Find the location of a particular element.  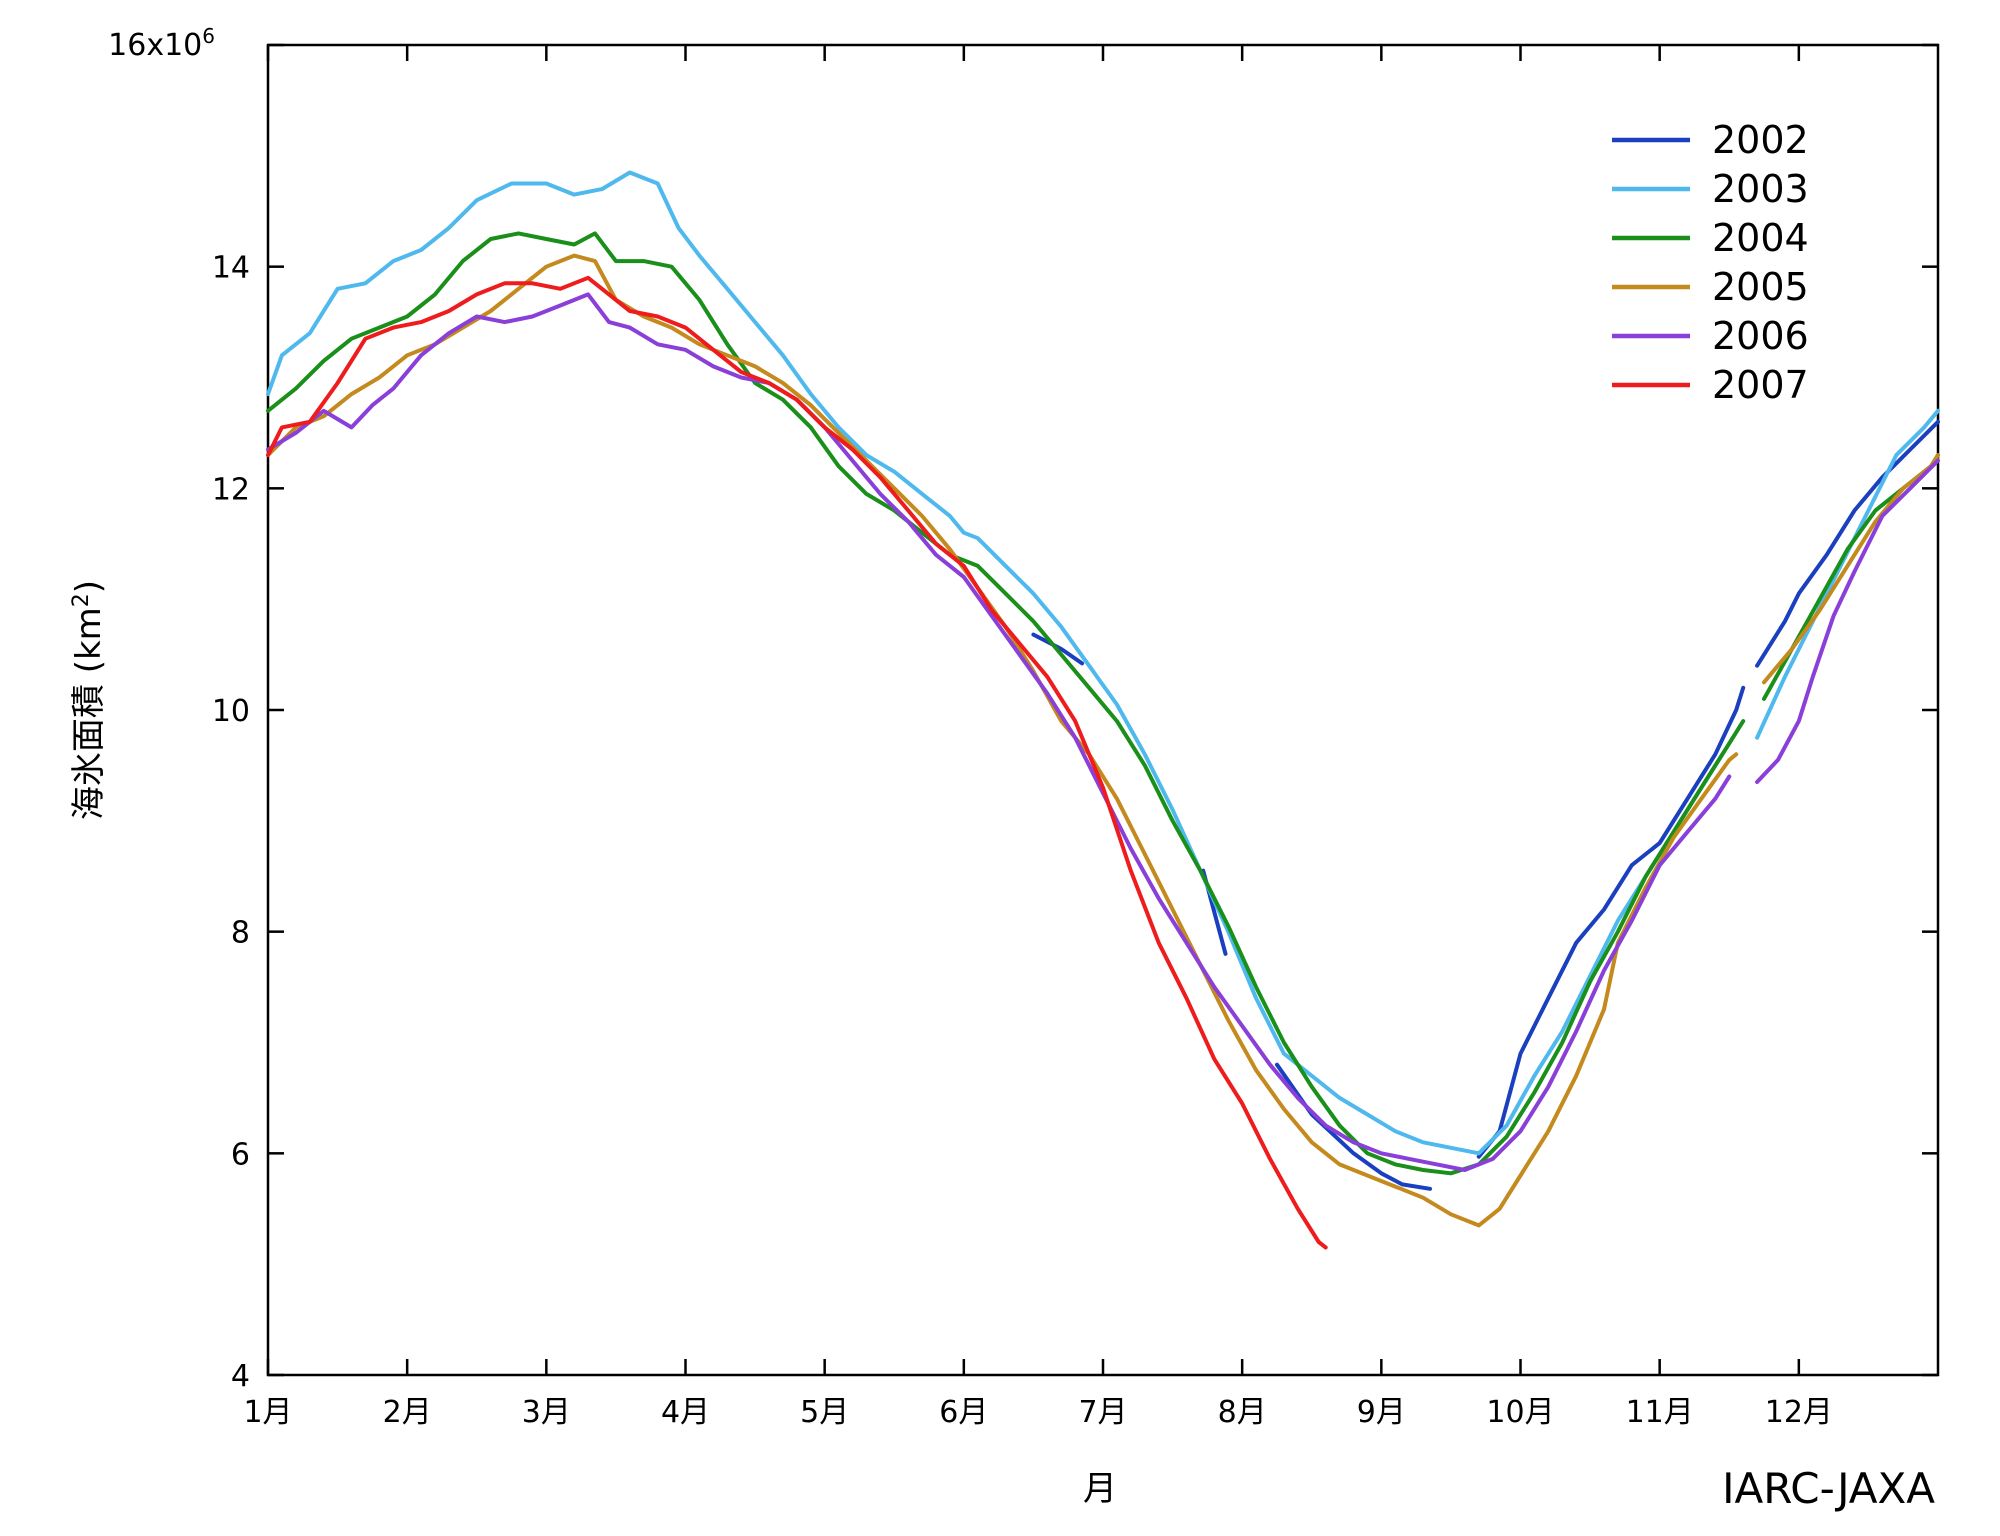

x-tick-label: 9月 is located at coordinates (1381, 1412).